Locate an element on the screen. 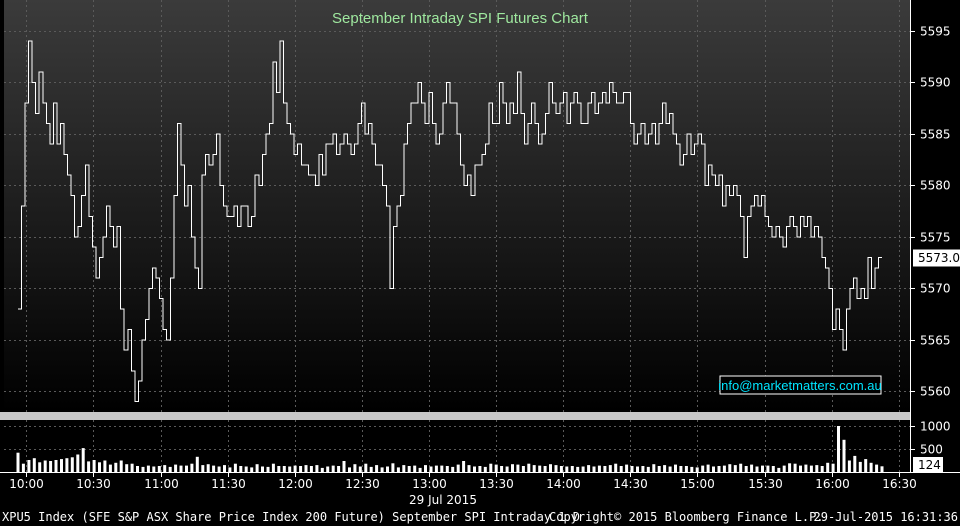 This screenshot has width=960, height=526. time-tick-label: 13:30 is located at coordinates (496, 484).